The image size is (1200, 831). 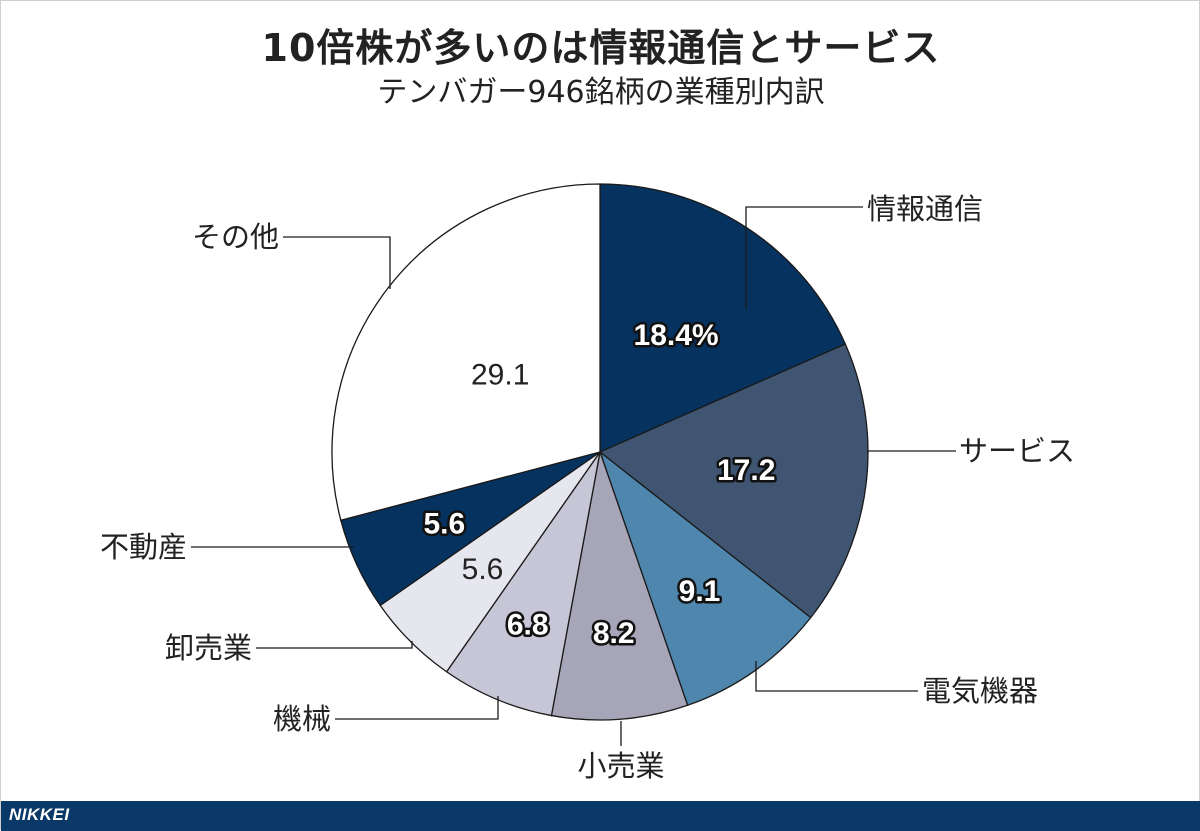 I want to click on chart-title: 10倍株が多いのは情報通信とサービス, so click(x=601, y=48).